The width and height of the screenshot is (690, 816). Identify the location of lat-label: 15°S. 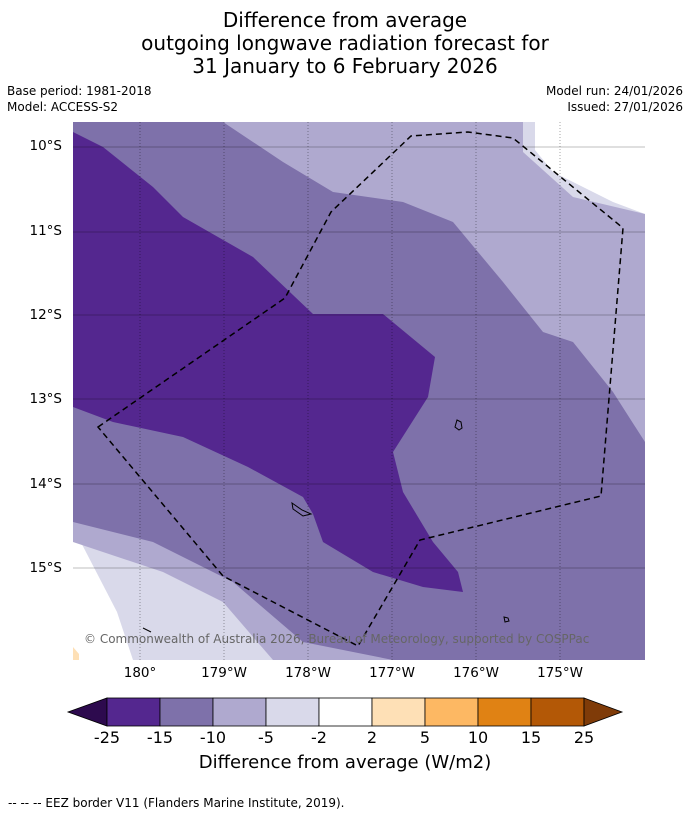
(46, 568).